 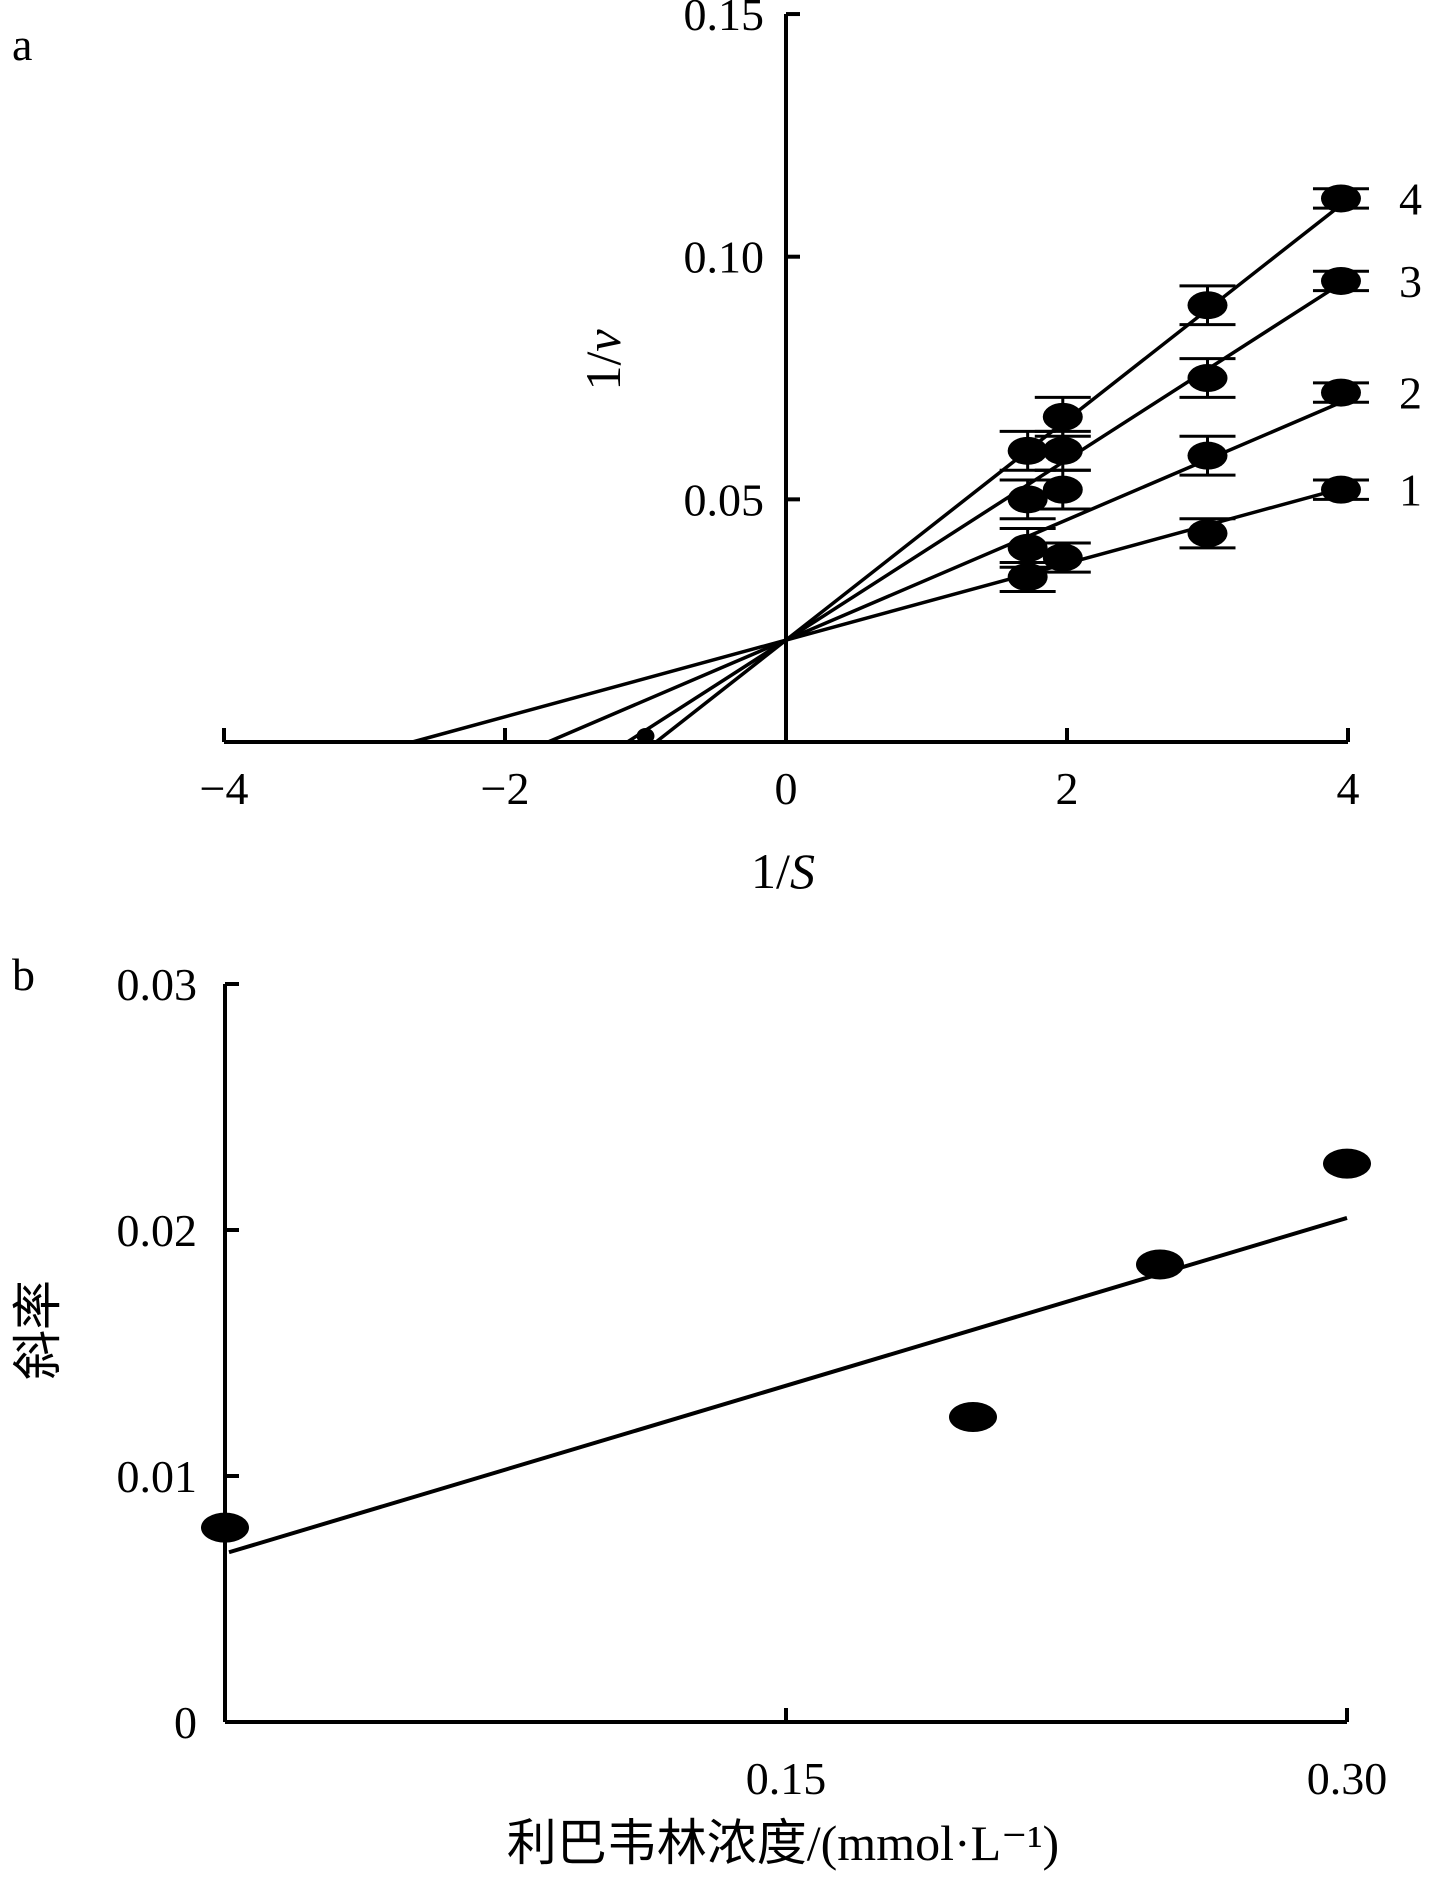 What do you see at coordinates (38, 1330) in the screenshot?
I see `panel-b-y-axis-title: 斜率` at bounding box center [38, 1330].